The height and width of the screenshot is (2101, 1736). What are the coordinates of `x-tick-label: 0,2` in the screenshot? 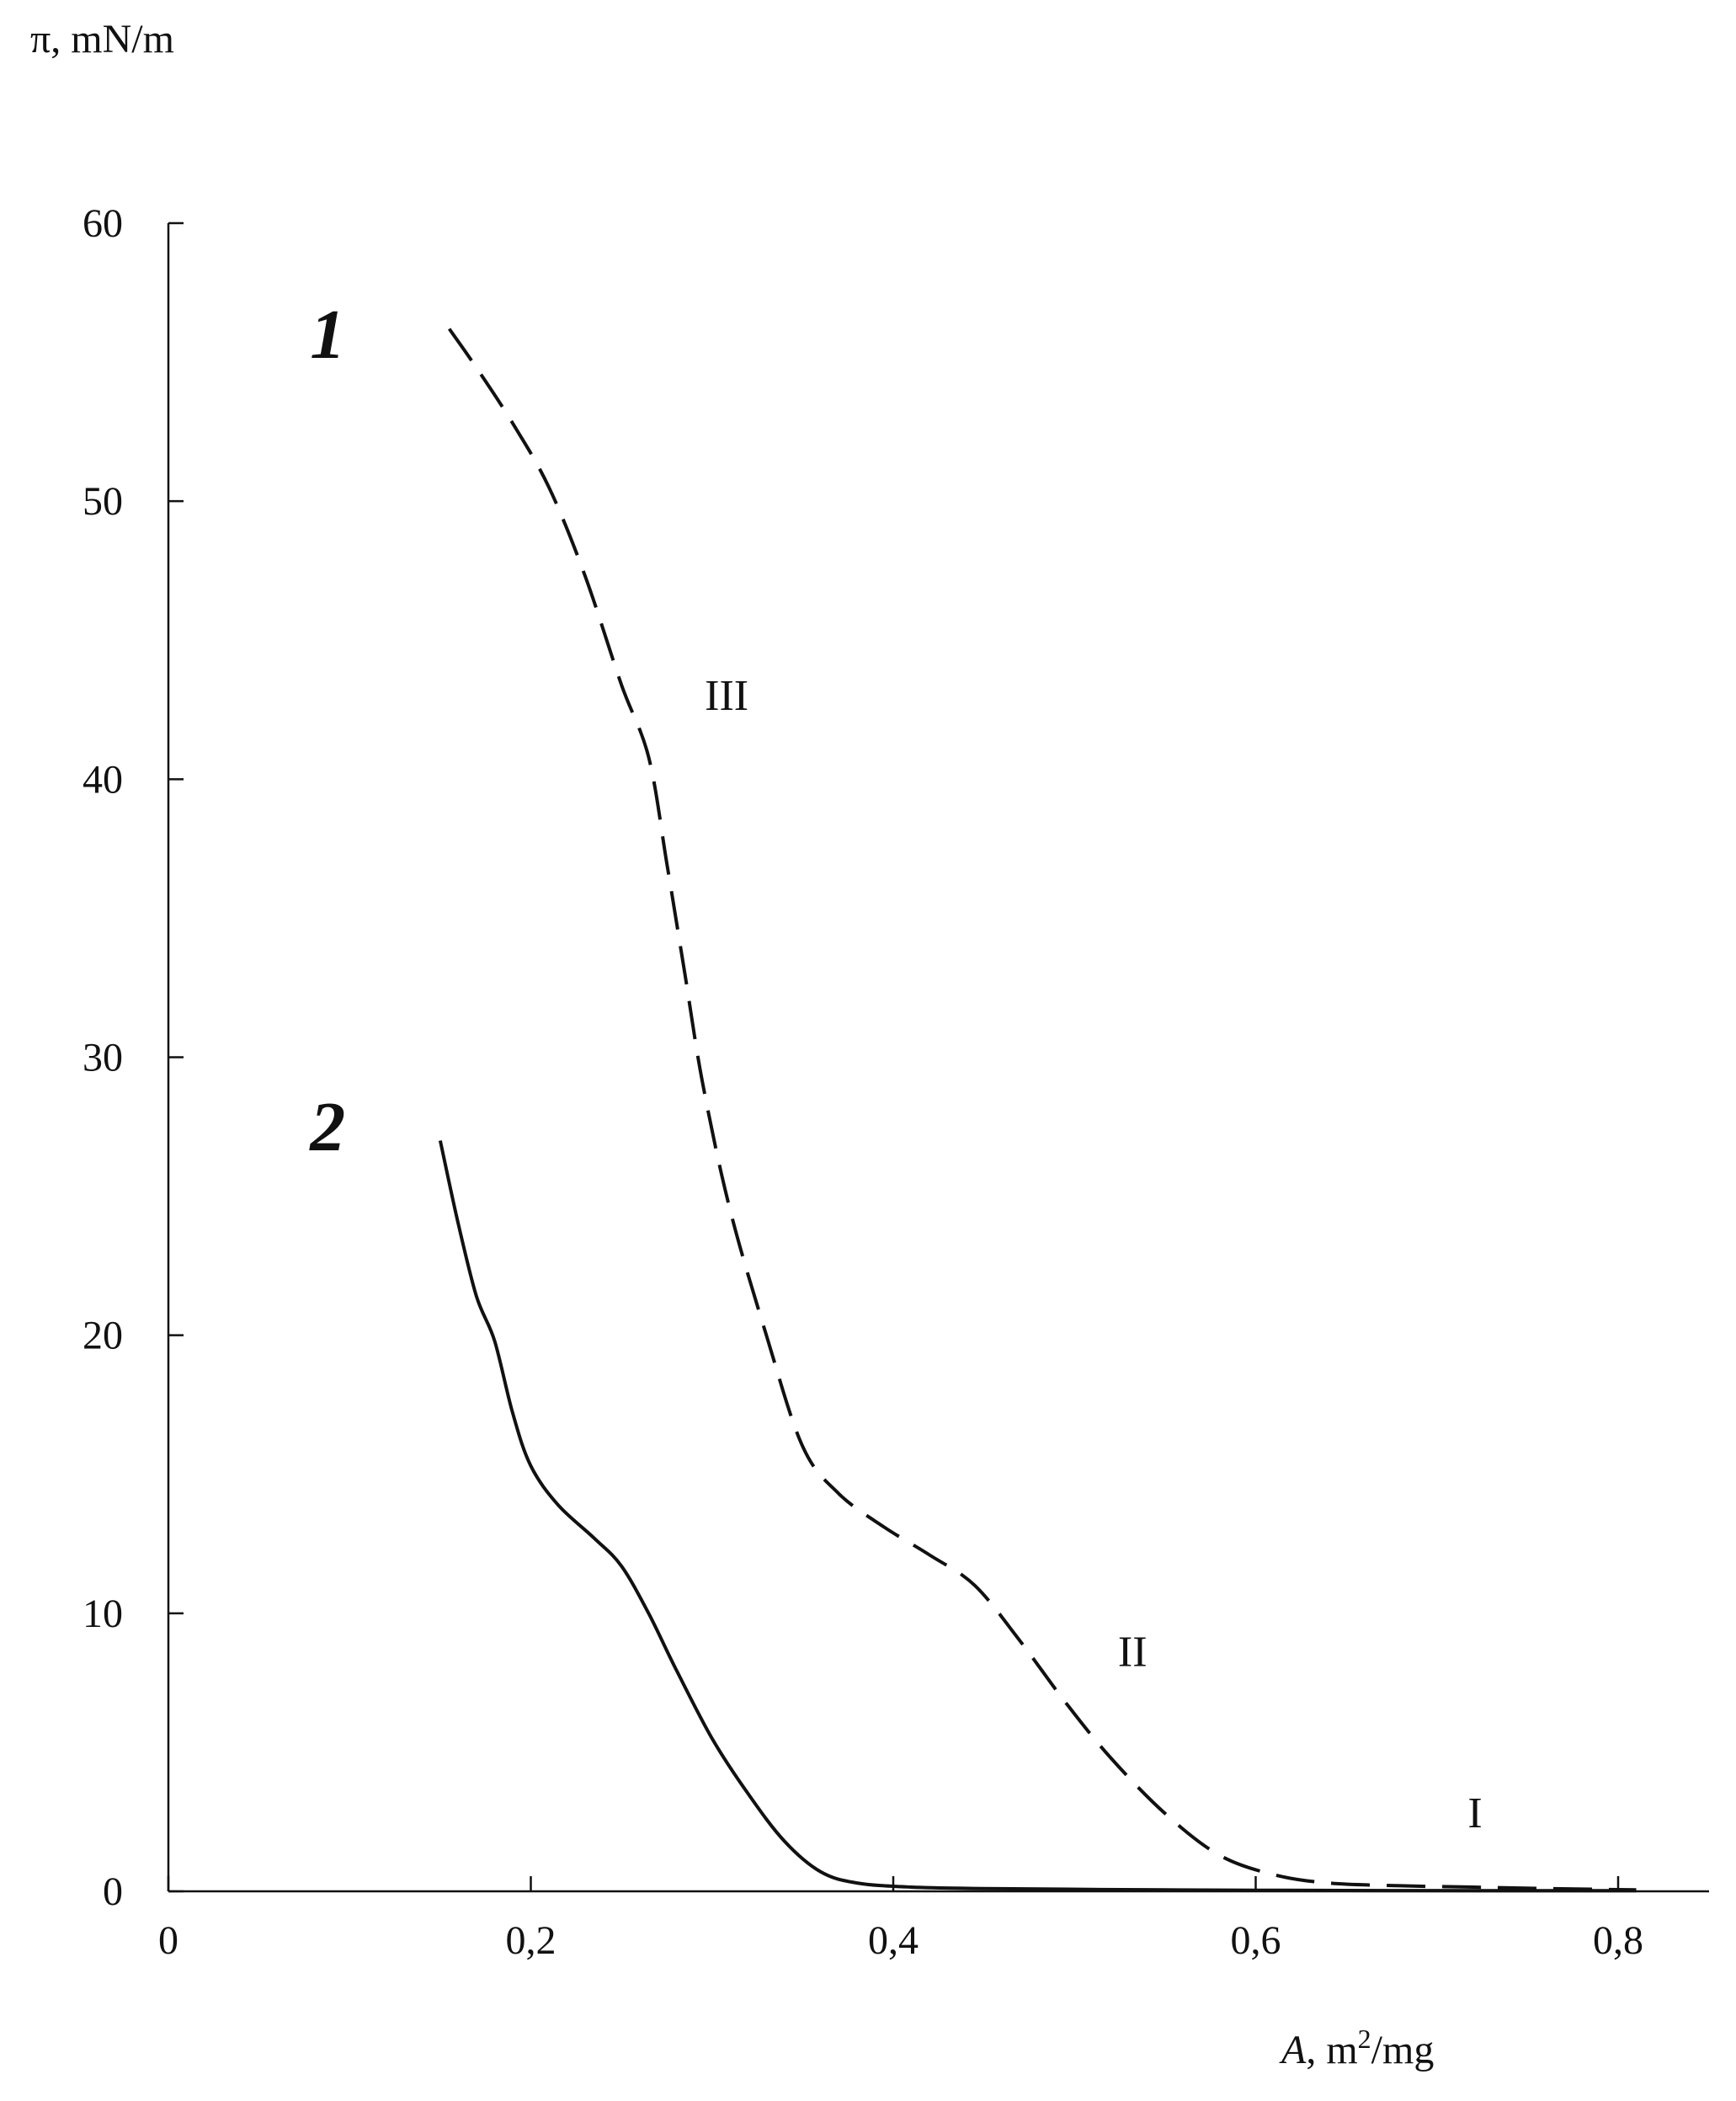 It's located at (531, 1940).